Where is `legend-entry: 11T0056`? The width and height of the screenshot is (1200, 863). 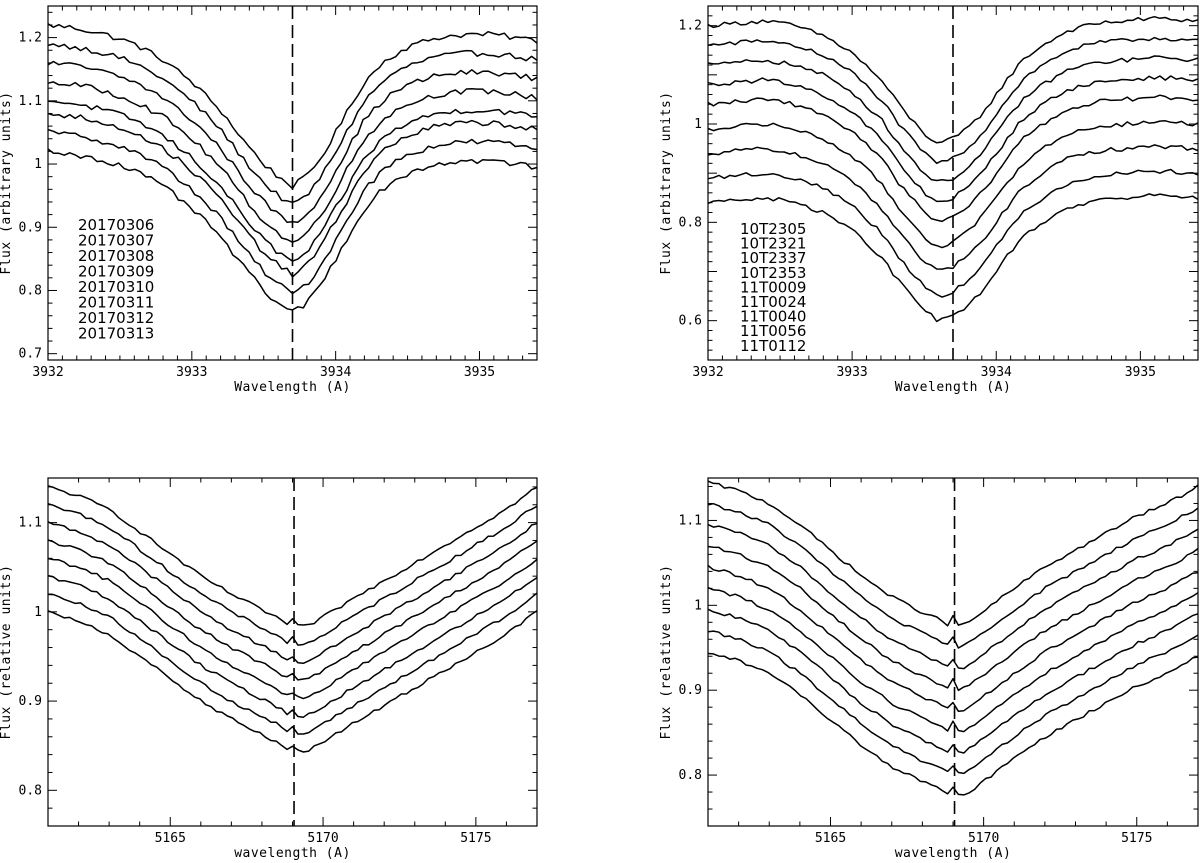 legend-entry: 11T0056 is located at coordinates (773, 331).